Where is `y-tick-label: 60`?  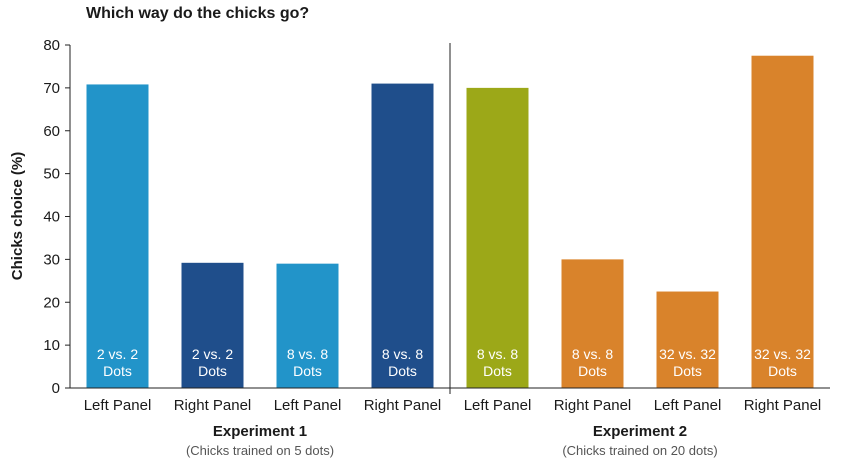 y-tick-label: 60 is located at coordinates (51, 131).